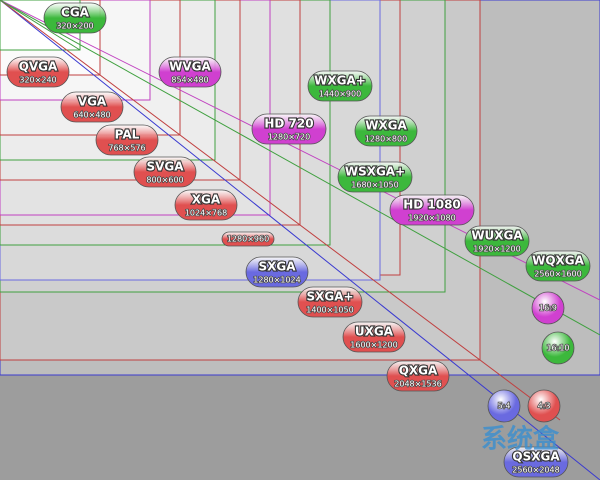 The image size is (600, 480). I want to click on watermark: 系统盒, so click(520, 439).